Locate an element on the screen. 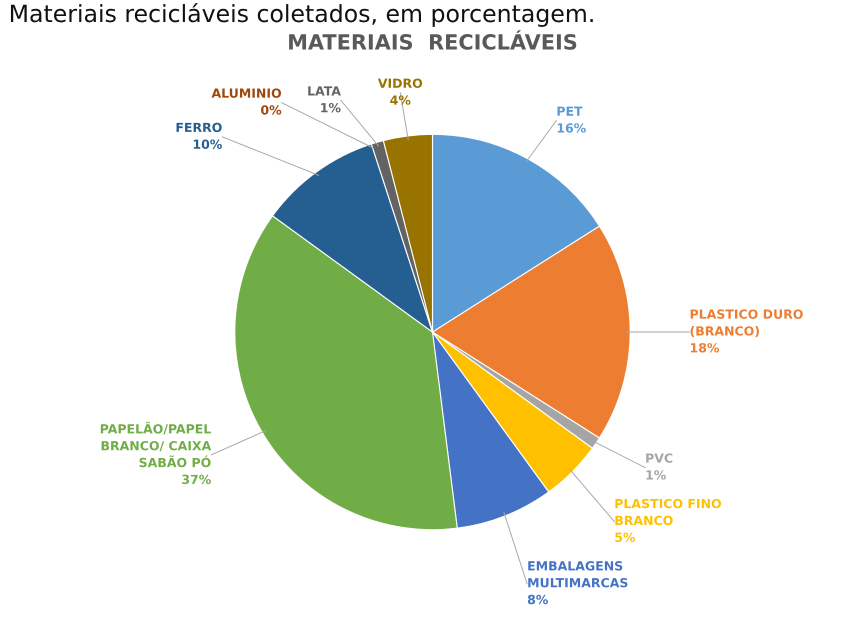 Image resolution: width=865 pixels, height=625 pixels. slice-label: PVC is located at coordinates (659, 458).